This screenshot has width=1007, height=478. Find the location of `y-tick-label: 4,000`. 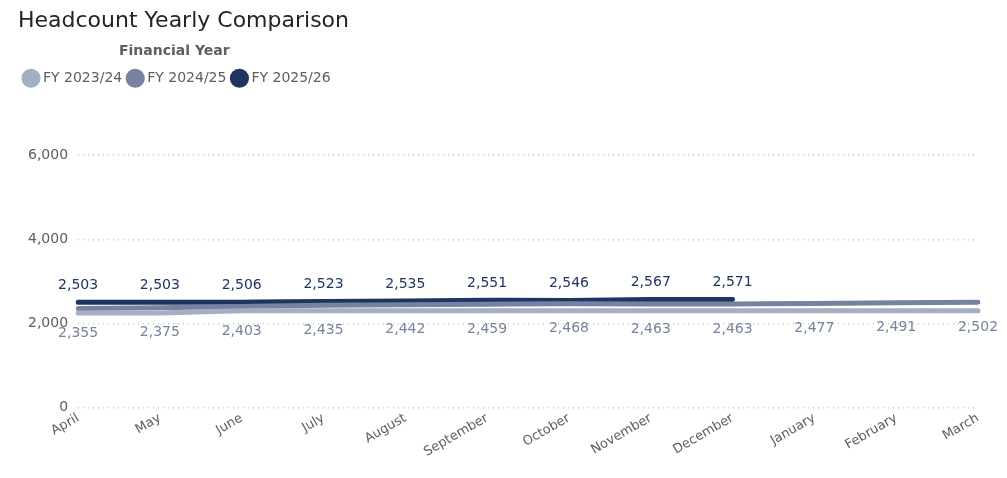

y-tick-label: 4,000 is located at coordinates (48, 237).